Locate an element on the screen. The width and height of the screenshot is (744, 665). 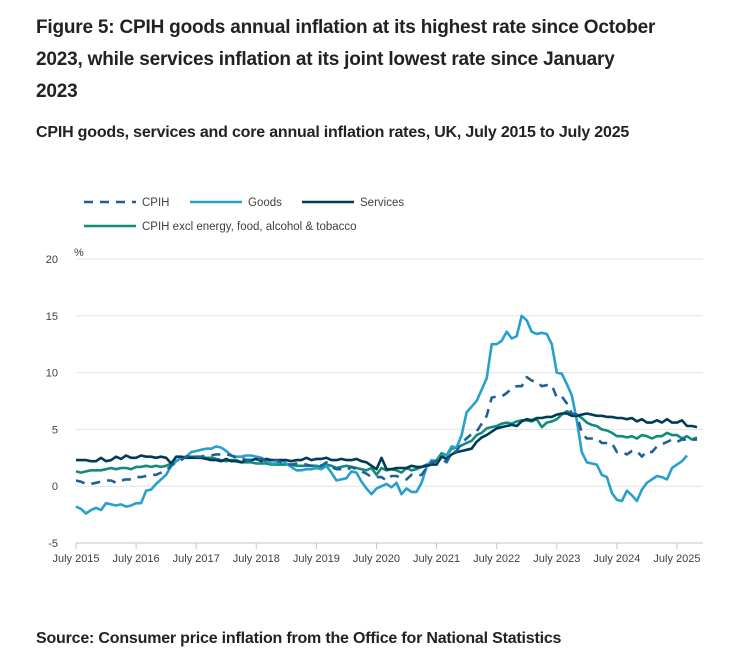
x-tick-label: July 2024 is located at coordinates (616, 559).